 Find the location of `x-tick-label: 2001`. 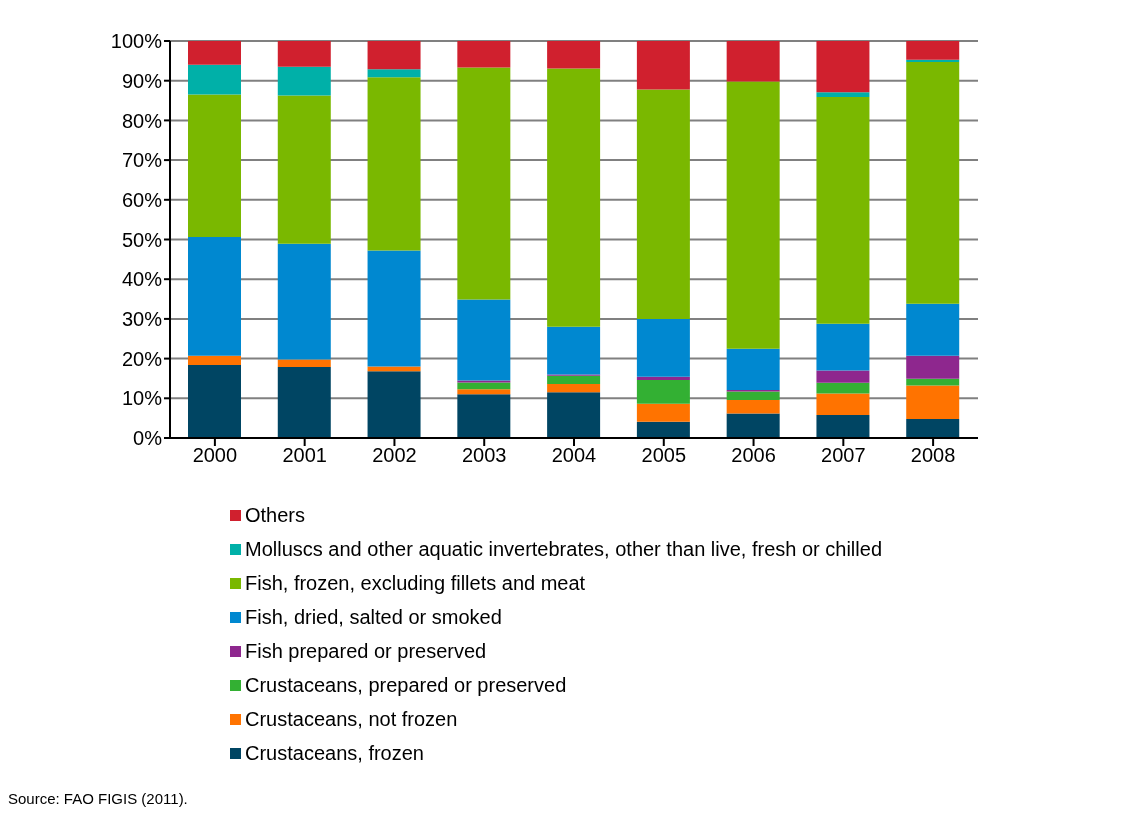

x-tick-label: 2001 is located at coordinates (304, 455).